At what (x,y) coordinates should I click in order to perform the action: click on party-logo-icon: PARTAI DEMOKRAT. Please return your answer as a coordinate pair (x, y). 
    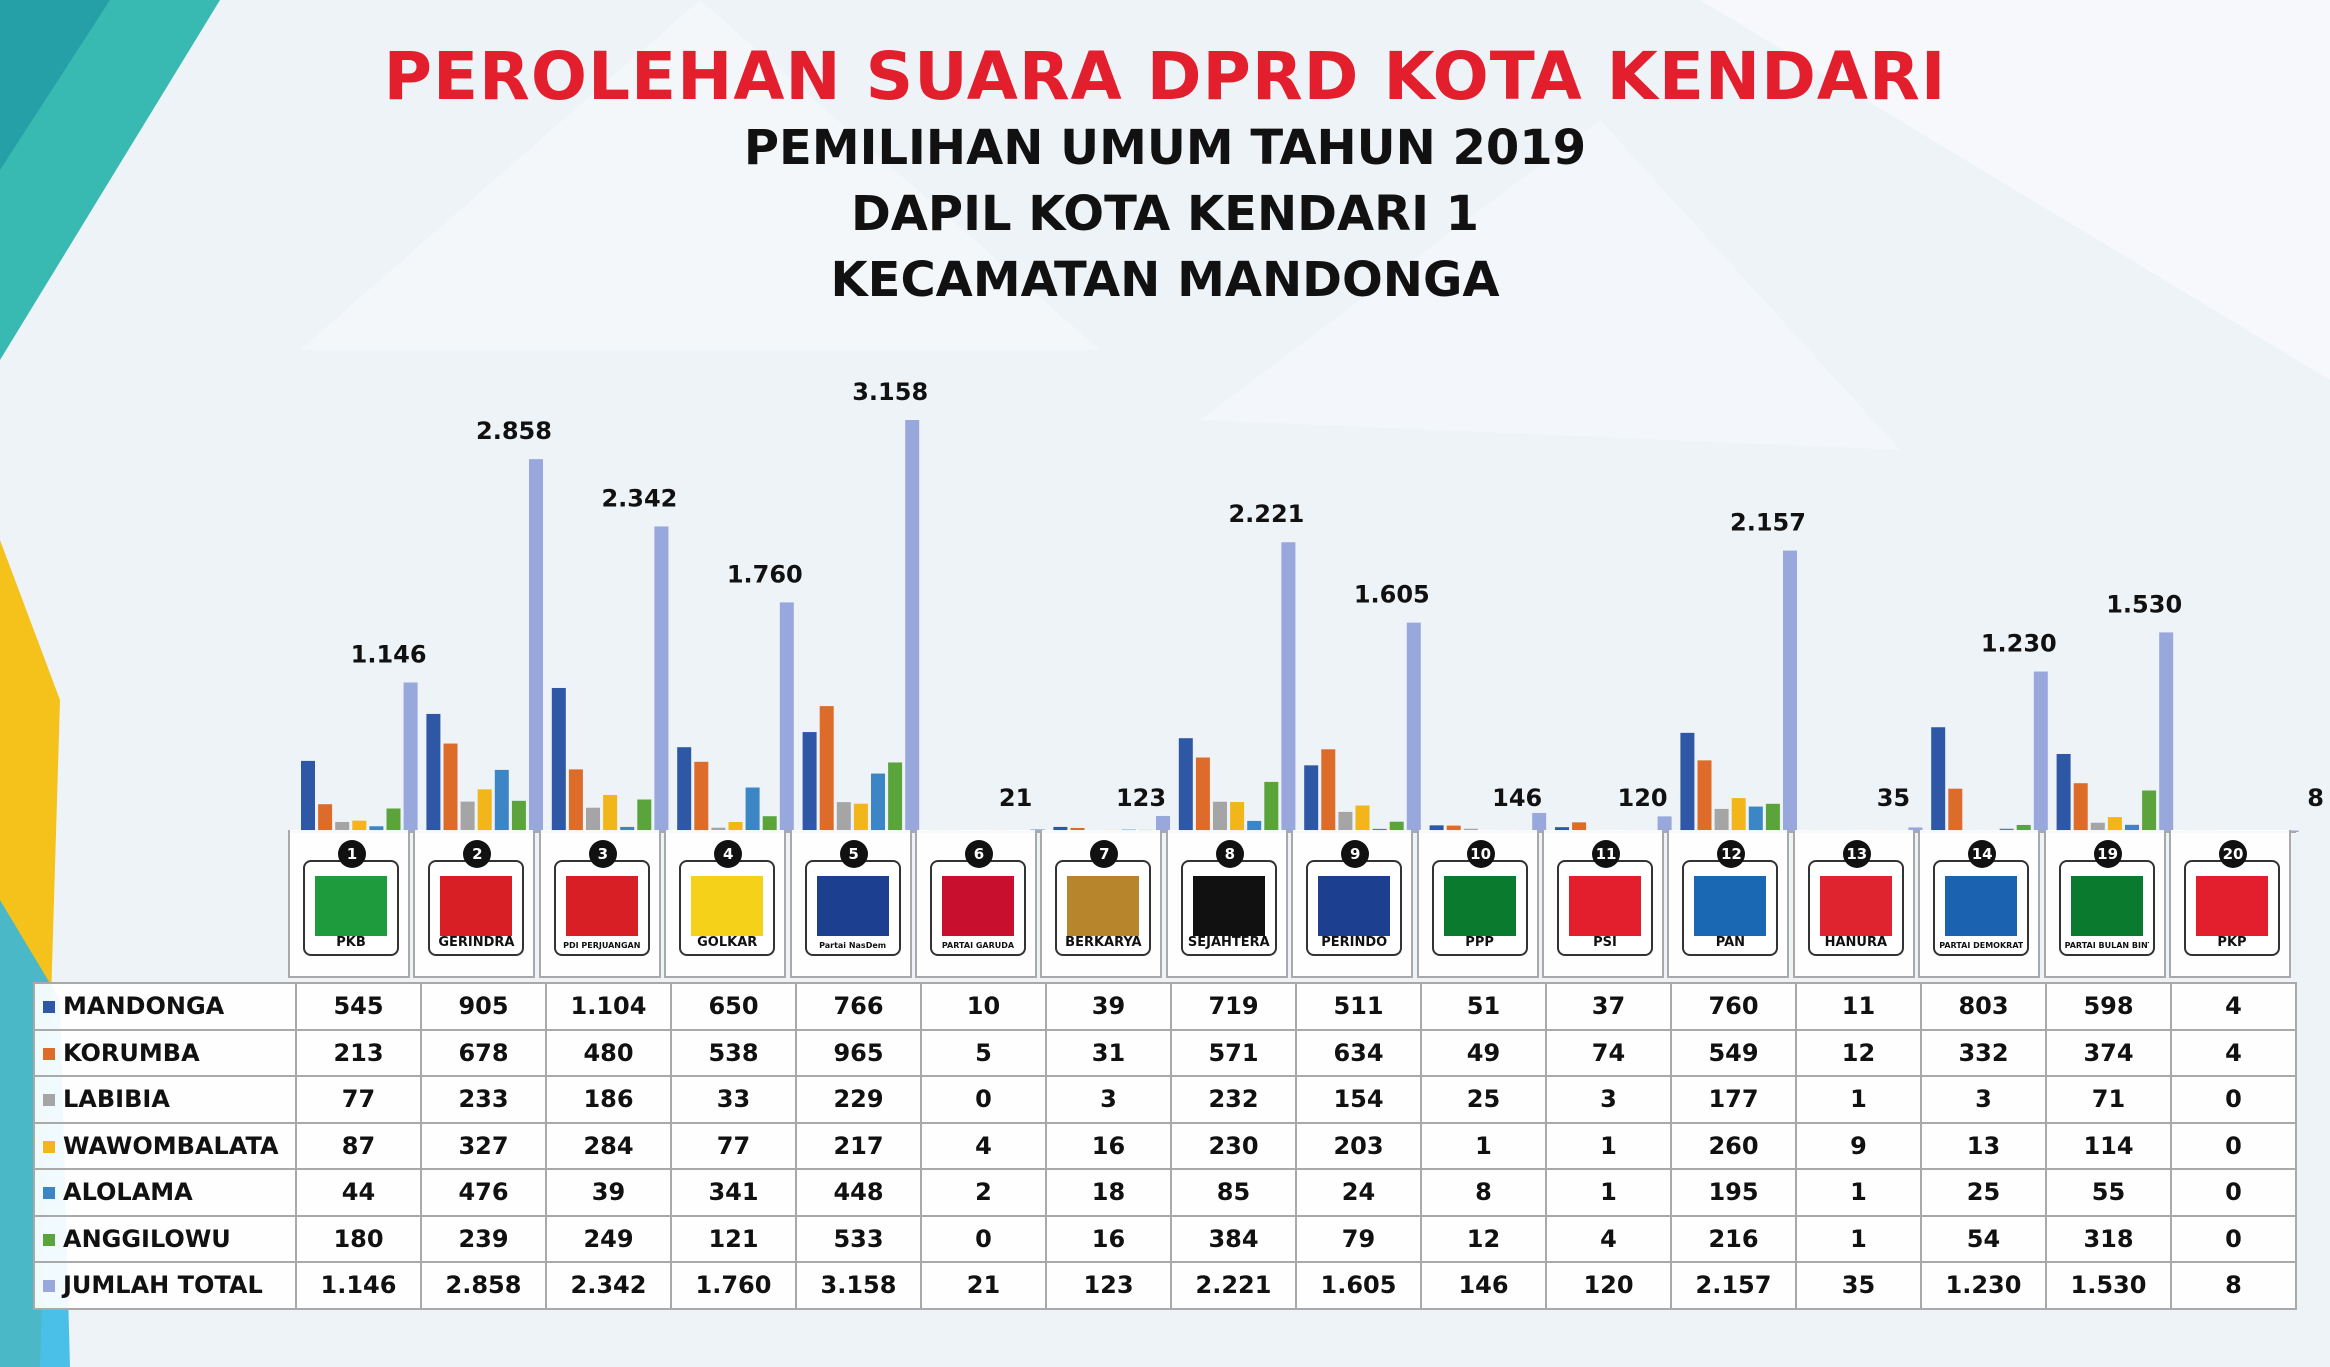
    Looking at the image, I should click on (1981, 908).